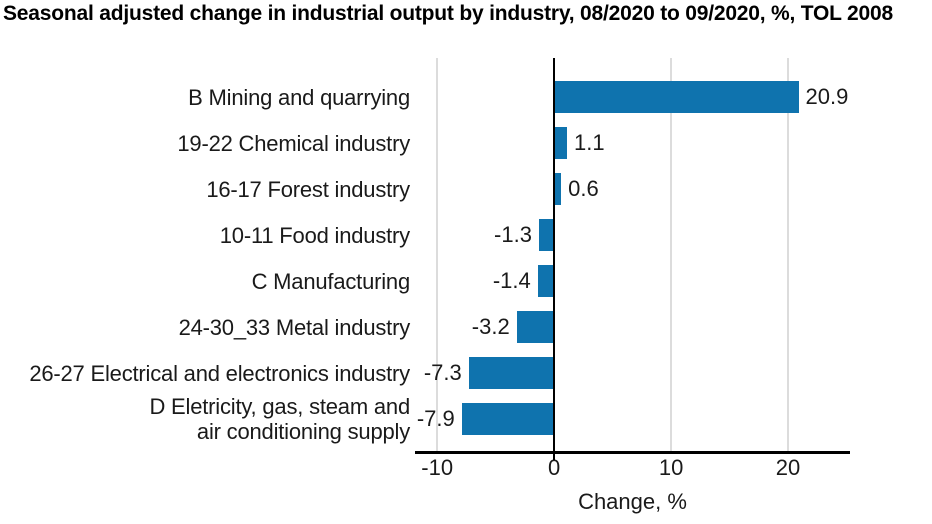  Describe the element at coordinates (466, 469) in the screenshot. I see `x-tick-labels: -10 0 10 20` at that location.